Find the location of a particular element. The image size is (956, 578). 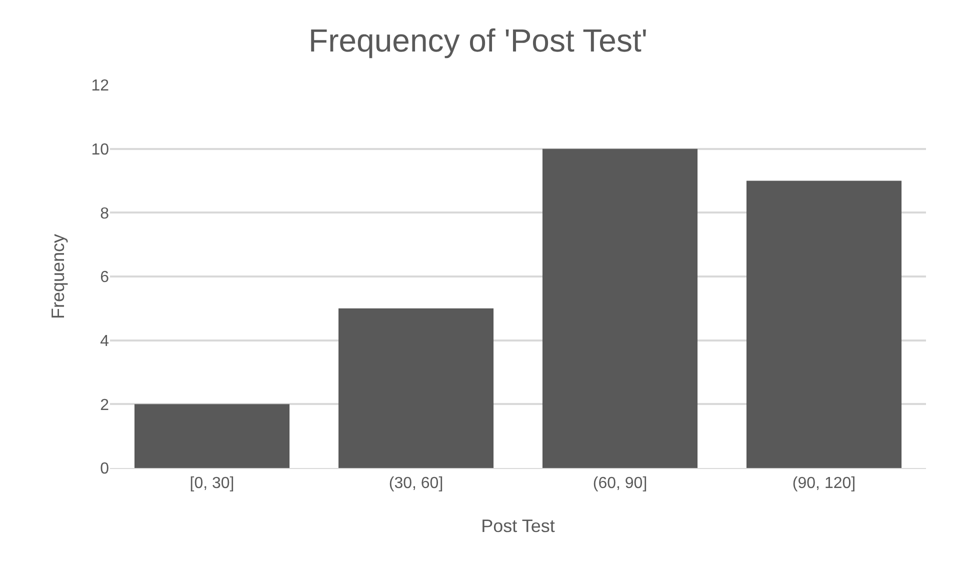

y-tick-label: 0 is located at coordinates (105, 469).